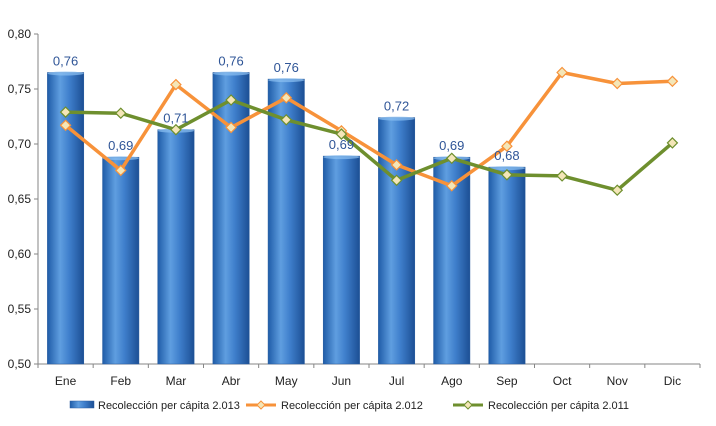  I want to click on data-label: 0,72, so click(396, 106).